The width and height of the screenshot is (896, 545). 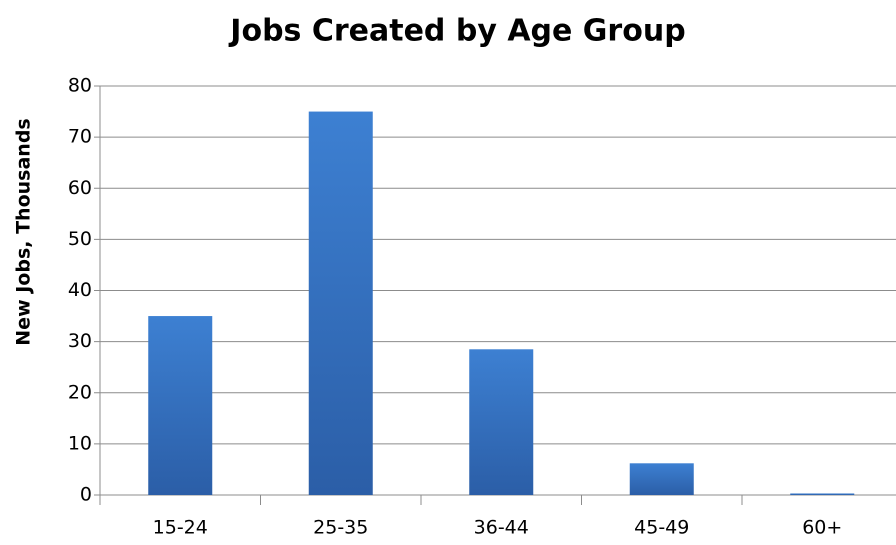 I want to click on y-tick-label: 10, so click(x=80, y=443).